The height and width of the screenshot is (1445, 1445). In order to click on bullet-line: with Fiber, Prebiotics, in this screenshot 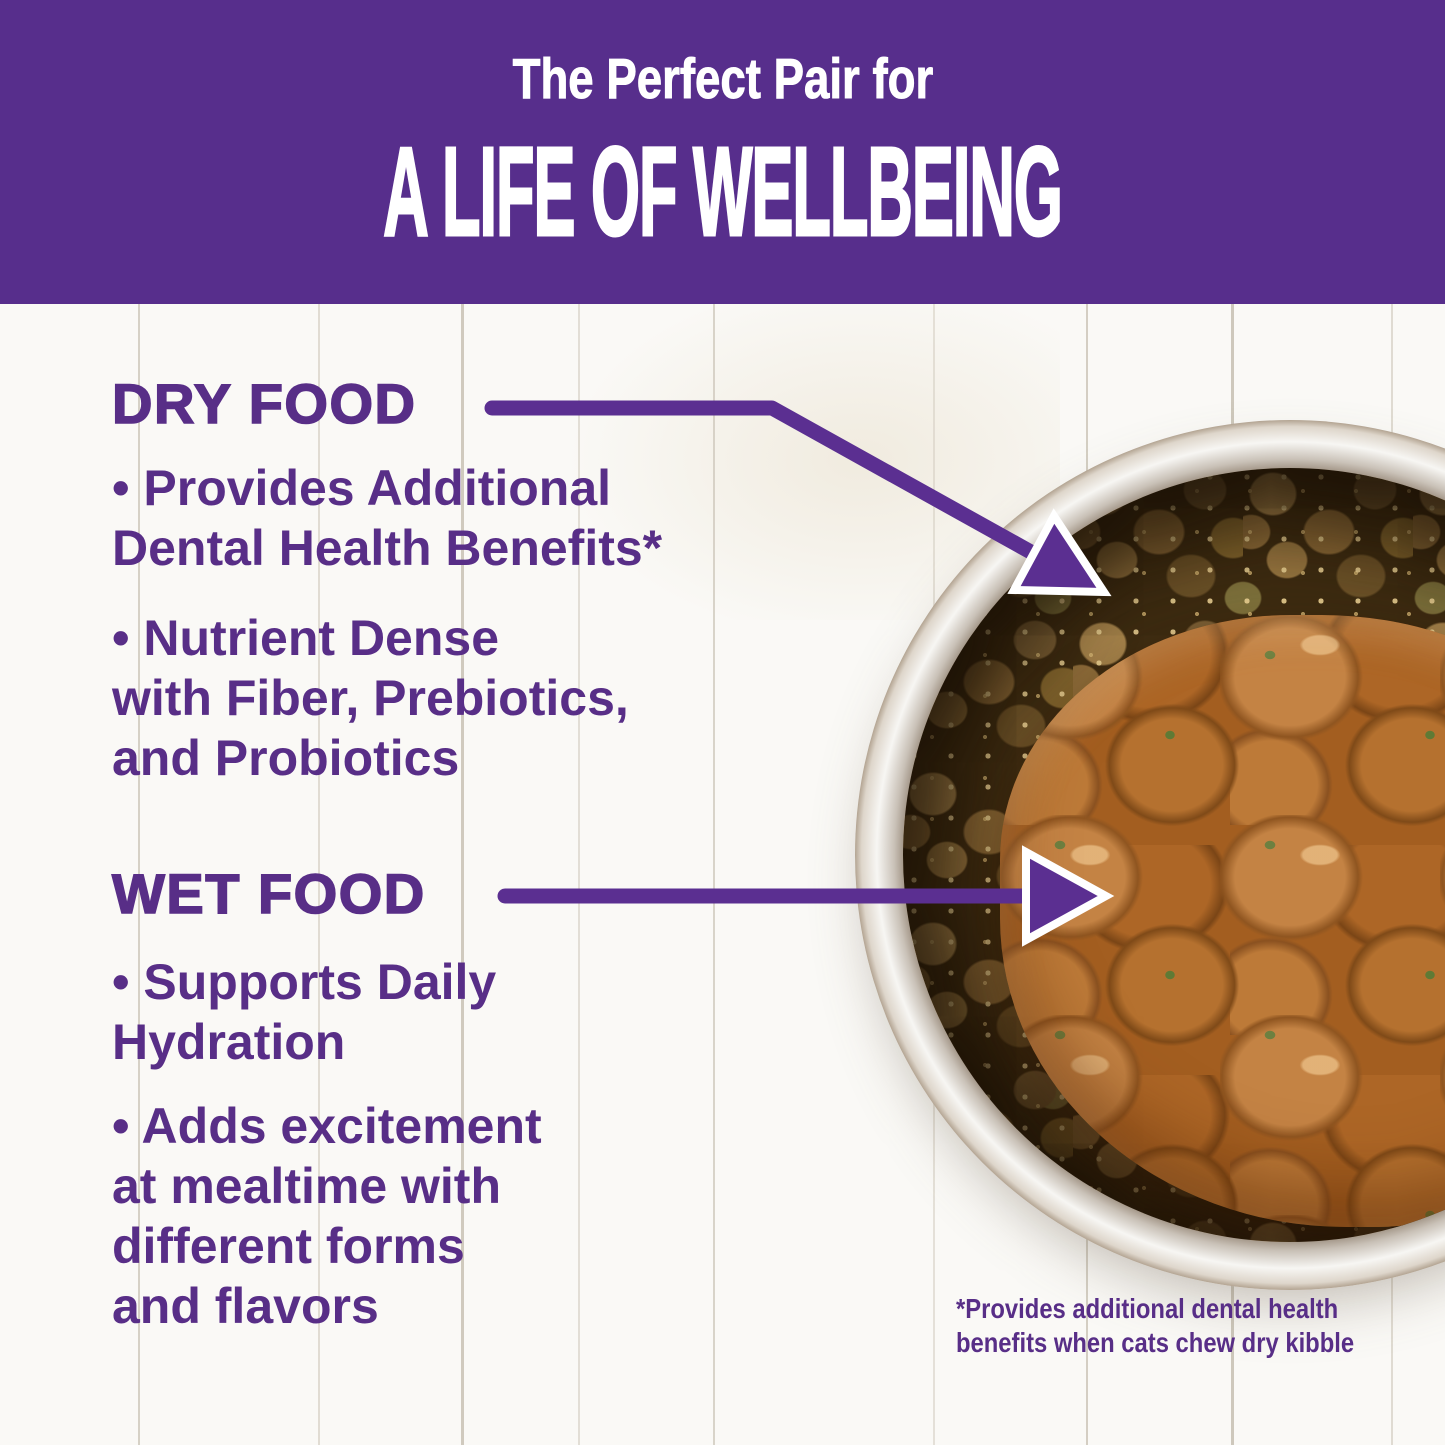, I will do `click(370, 698)`.